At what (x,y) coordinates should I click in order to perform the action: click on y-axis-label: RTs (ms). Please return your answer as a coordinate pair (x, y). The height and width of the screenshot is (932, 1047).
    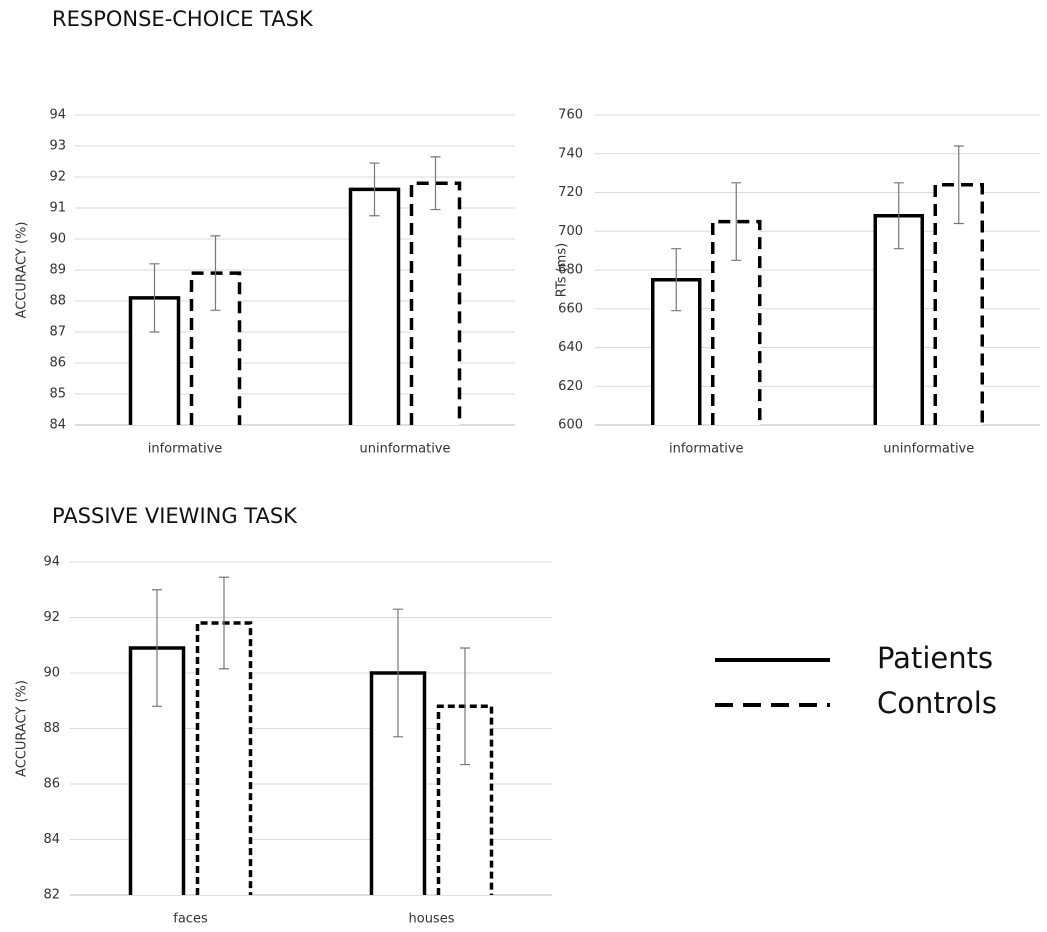
    Looking at the image, I should click on (562, 270).